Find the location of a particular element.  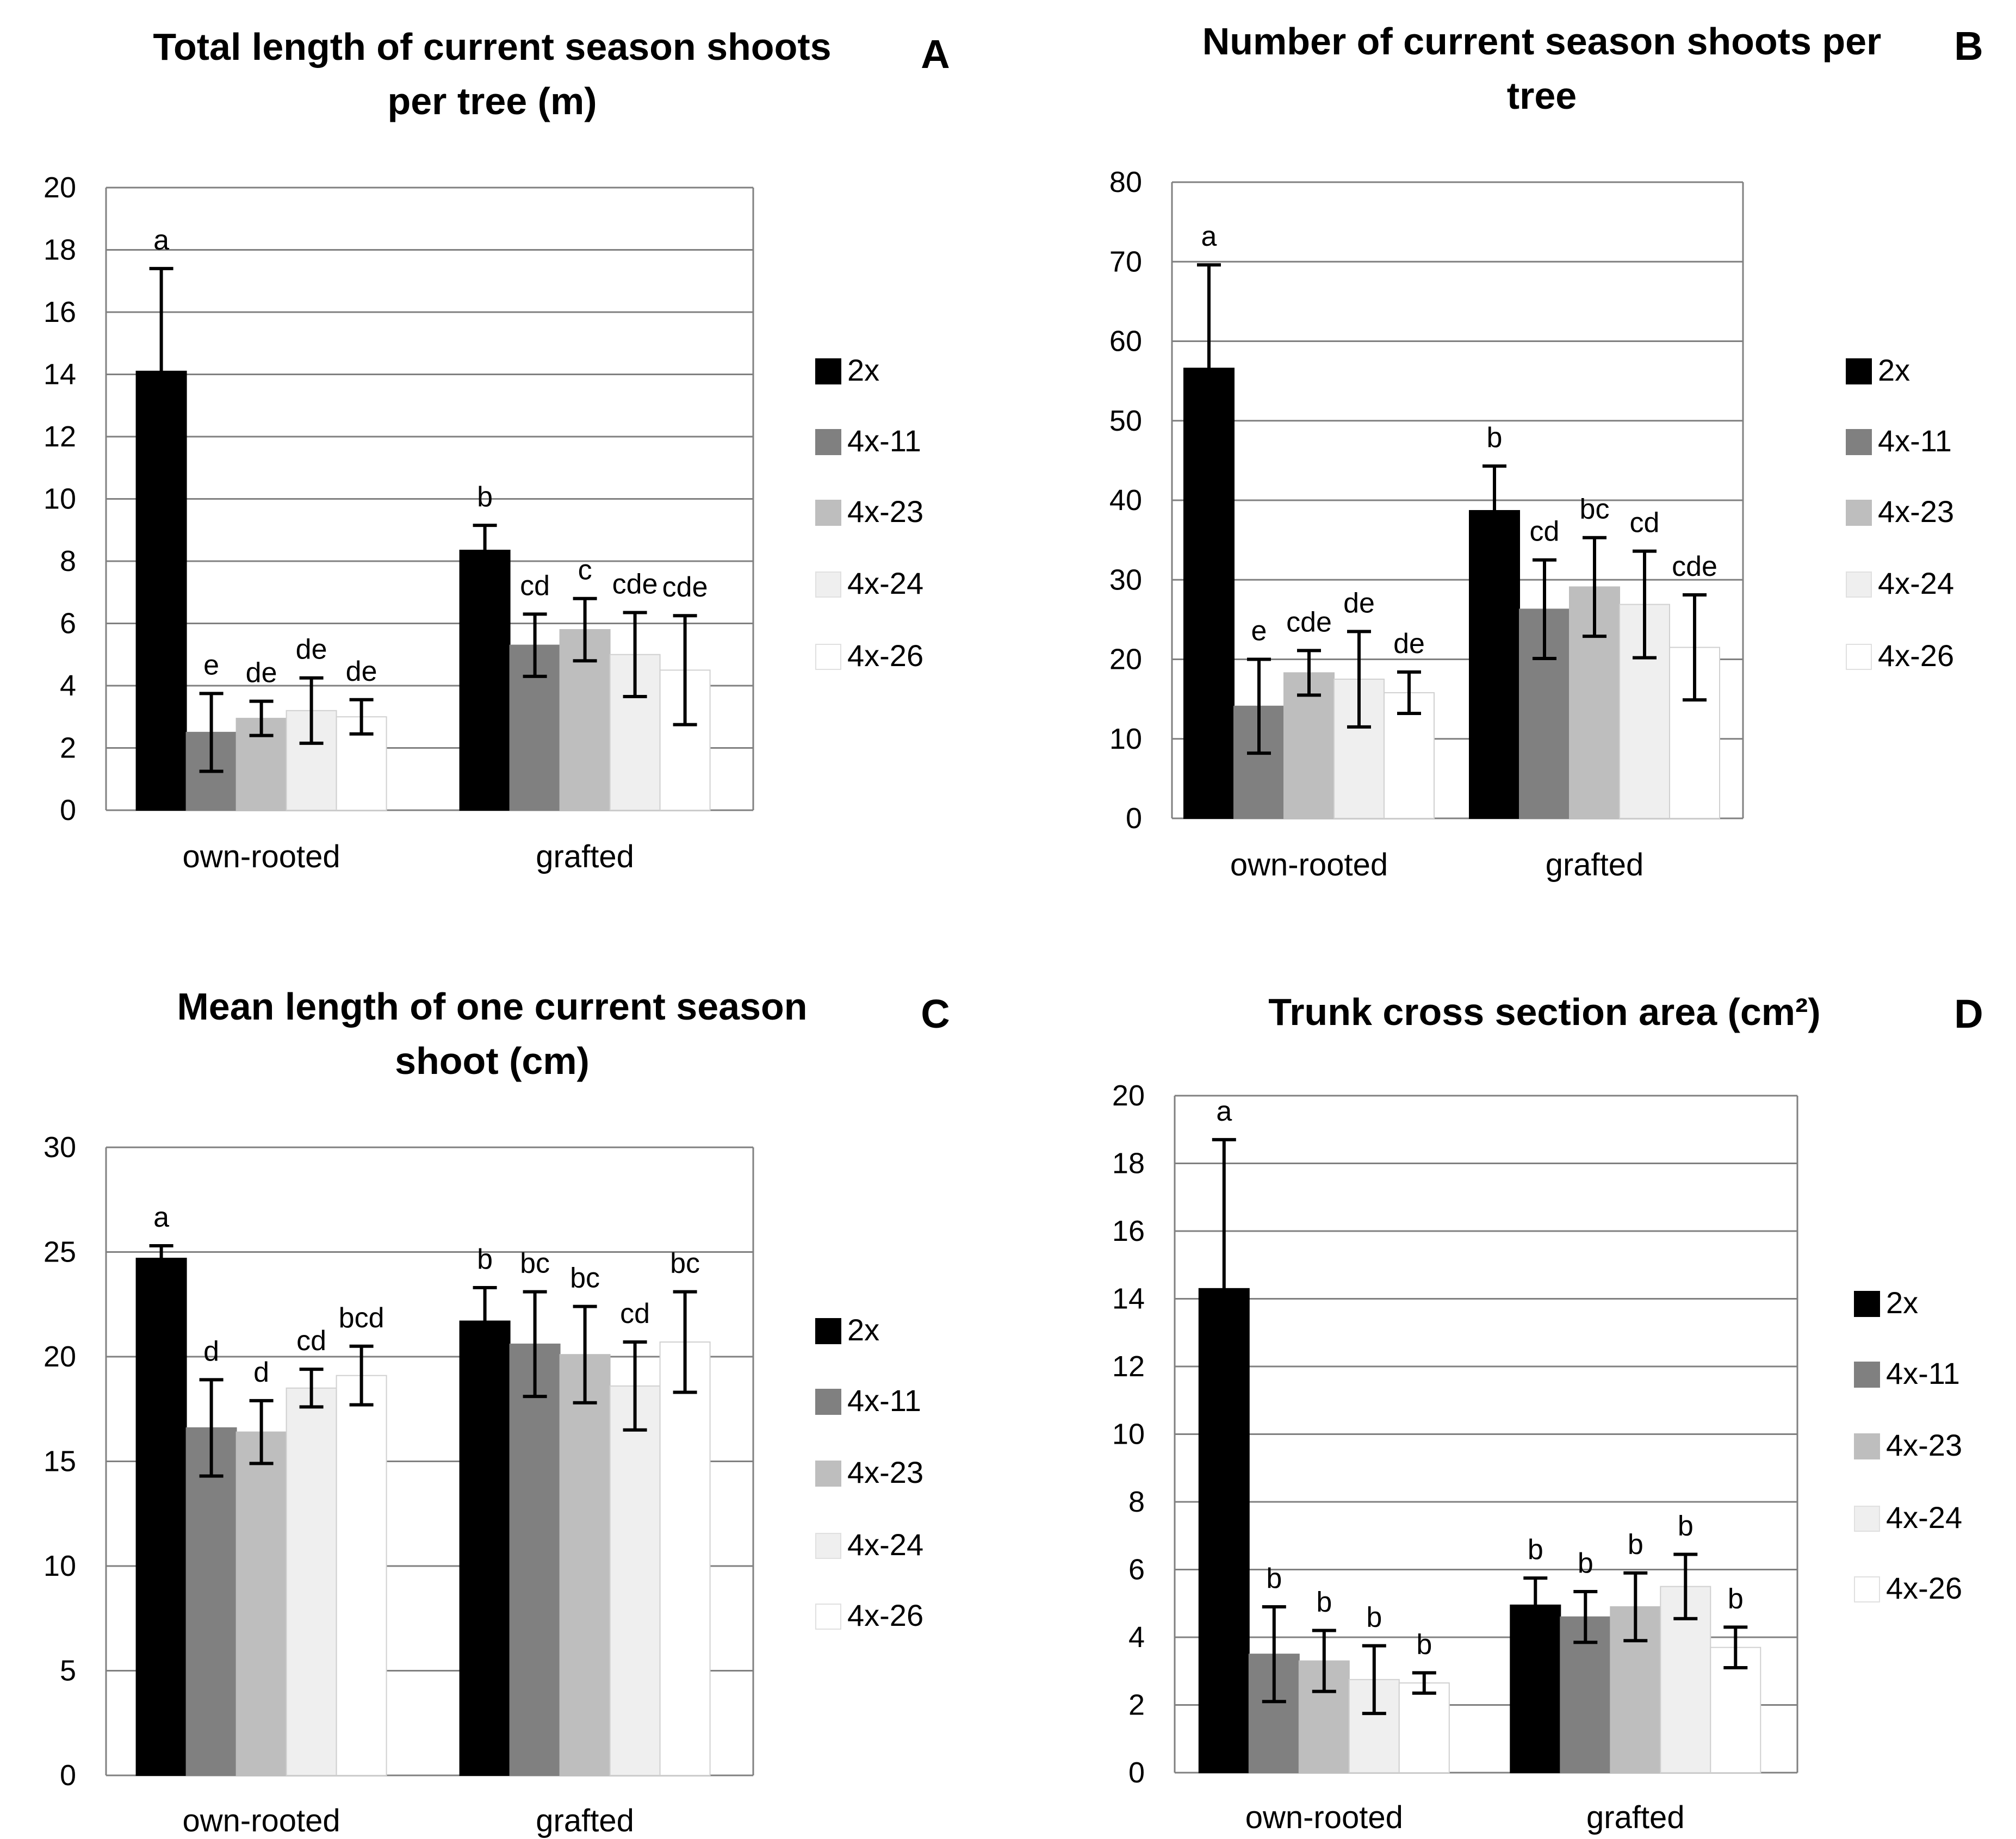

chart-title-line: tree is located at coordinates (1542, 95).